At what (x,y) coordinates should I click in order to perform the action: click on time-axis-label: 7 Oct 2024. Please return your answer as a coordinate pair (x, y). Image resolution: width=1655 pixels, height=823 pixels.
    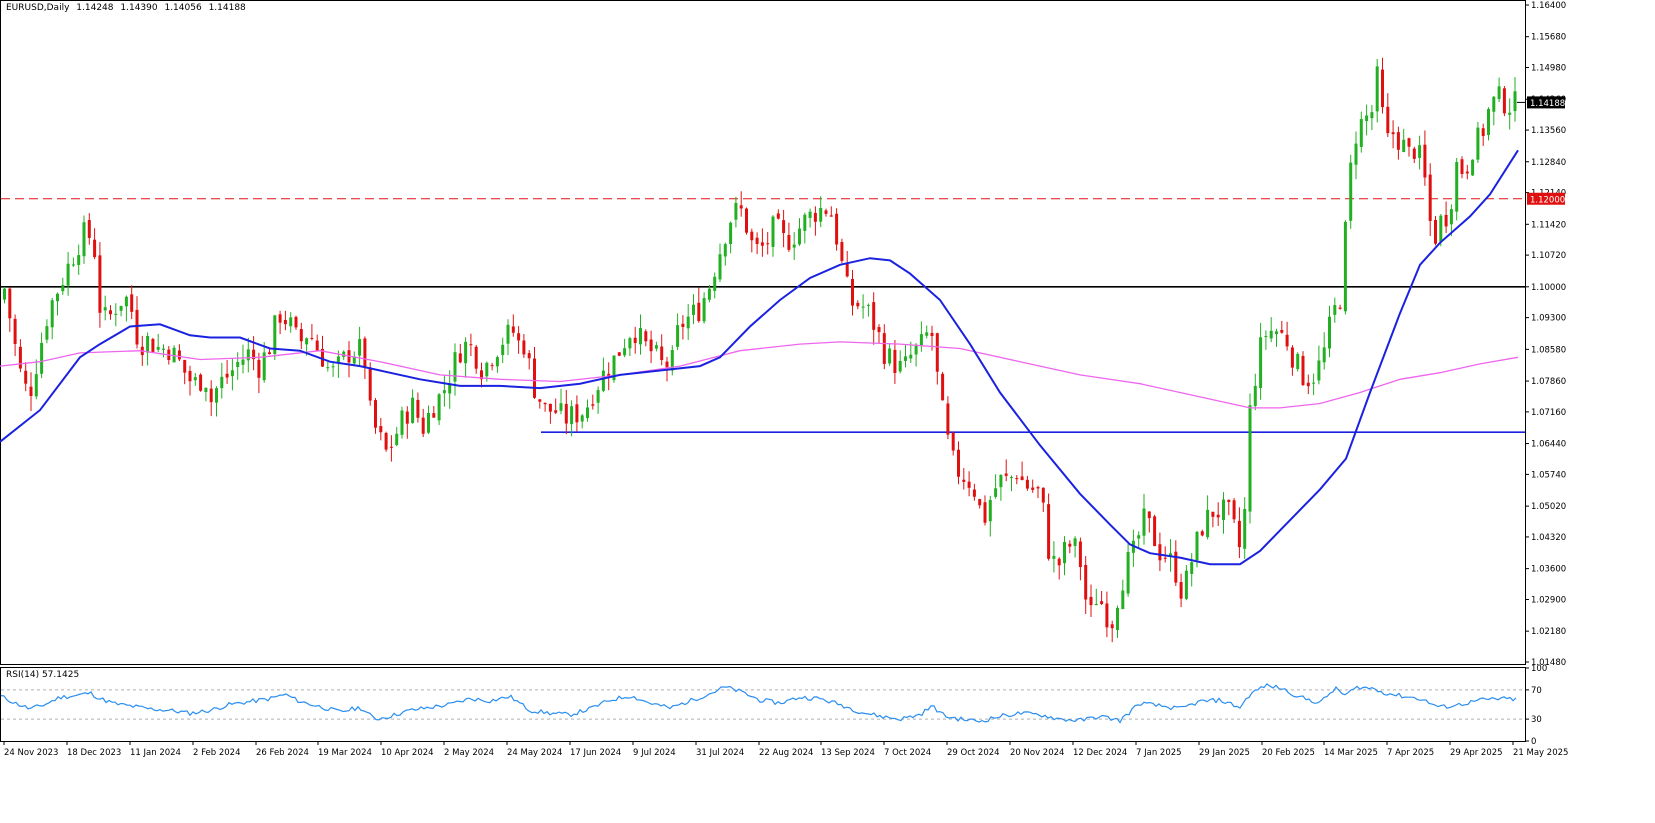
    Looking at the image, I should click on (907, 753).